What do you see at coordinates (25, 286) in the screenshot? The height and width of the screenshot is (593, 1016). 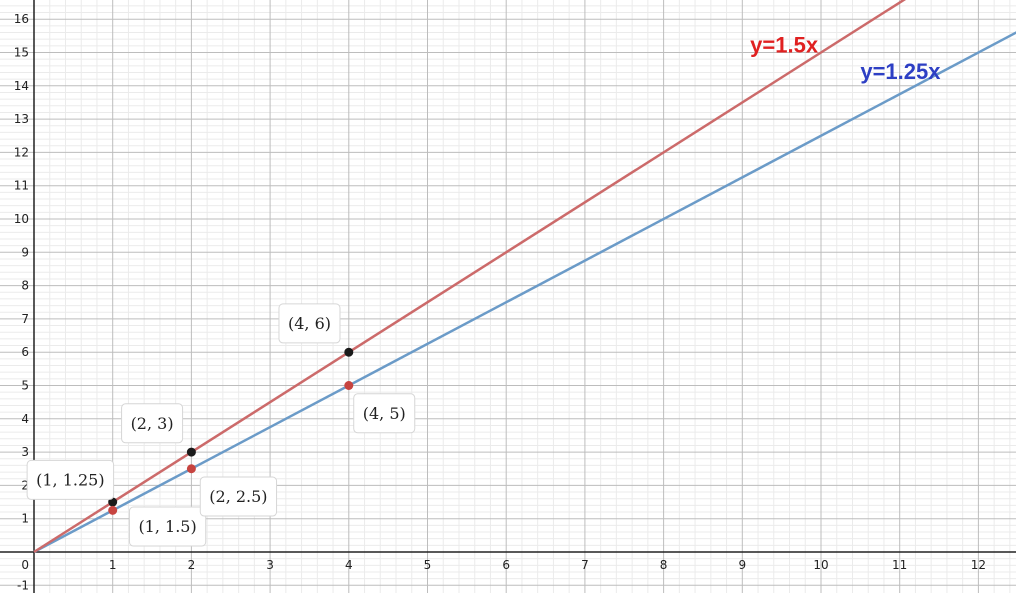 I see `y-tick-label: 8` at bounding box center [25, 286].